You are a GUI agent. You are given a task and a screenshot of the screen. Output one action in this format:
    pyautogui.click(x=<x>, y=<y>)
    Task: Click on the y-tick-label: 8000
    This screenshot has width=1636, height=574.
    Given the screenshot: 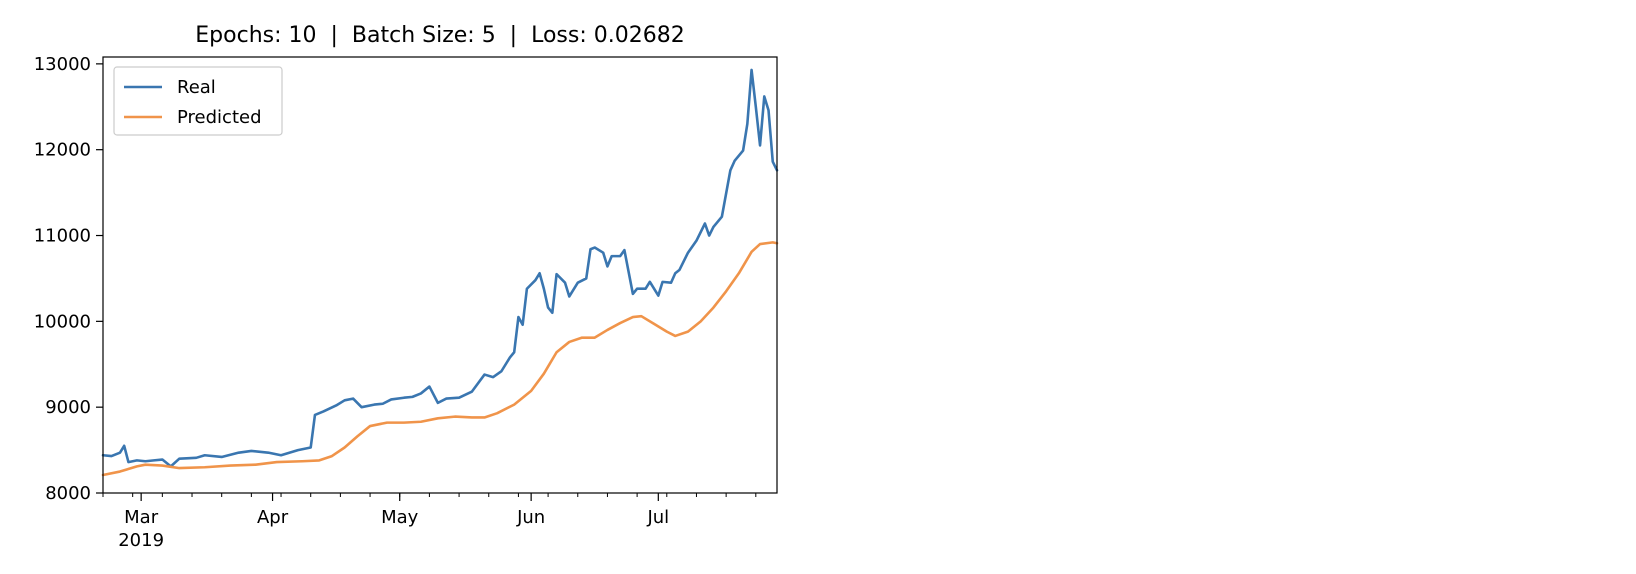 What is the action you would take?
    pyautogui.click(x=68, y=493)
    